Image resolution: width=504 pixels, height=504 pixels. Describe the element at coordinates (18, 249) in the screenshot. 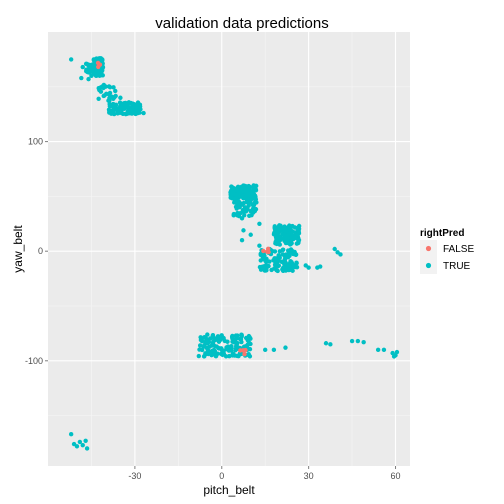

I see `y-axis-label: yaw_belt` at that location.